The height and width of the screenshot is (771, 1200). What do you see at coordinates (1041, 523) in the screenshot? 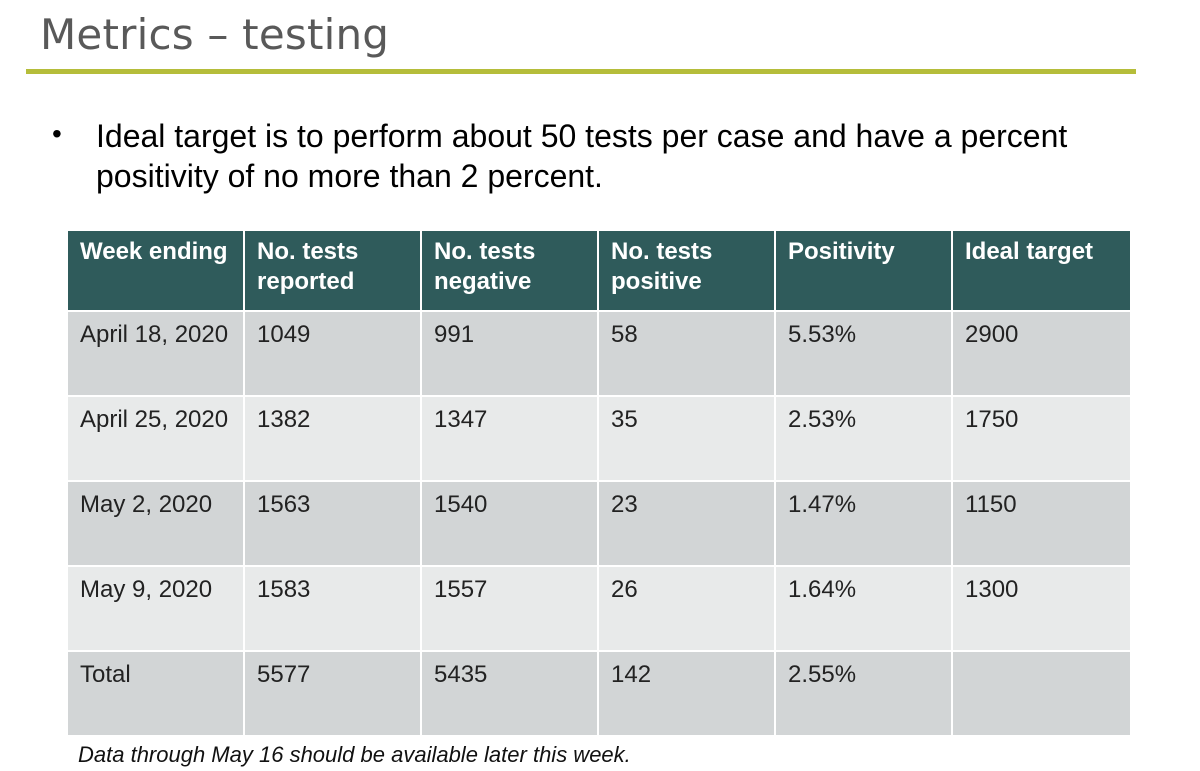
I see `cell-ideal-target: 1150` at bounding box center [1041, 523].